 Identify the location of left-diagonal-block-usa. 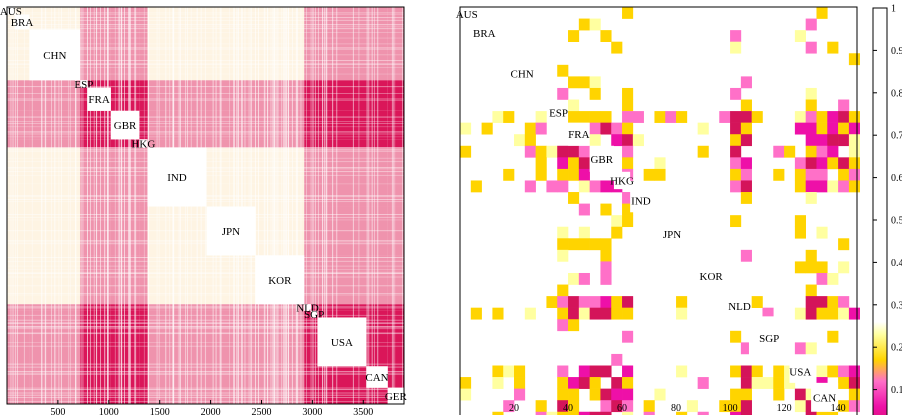
(342, 342).